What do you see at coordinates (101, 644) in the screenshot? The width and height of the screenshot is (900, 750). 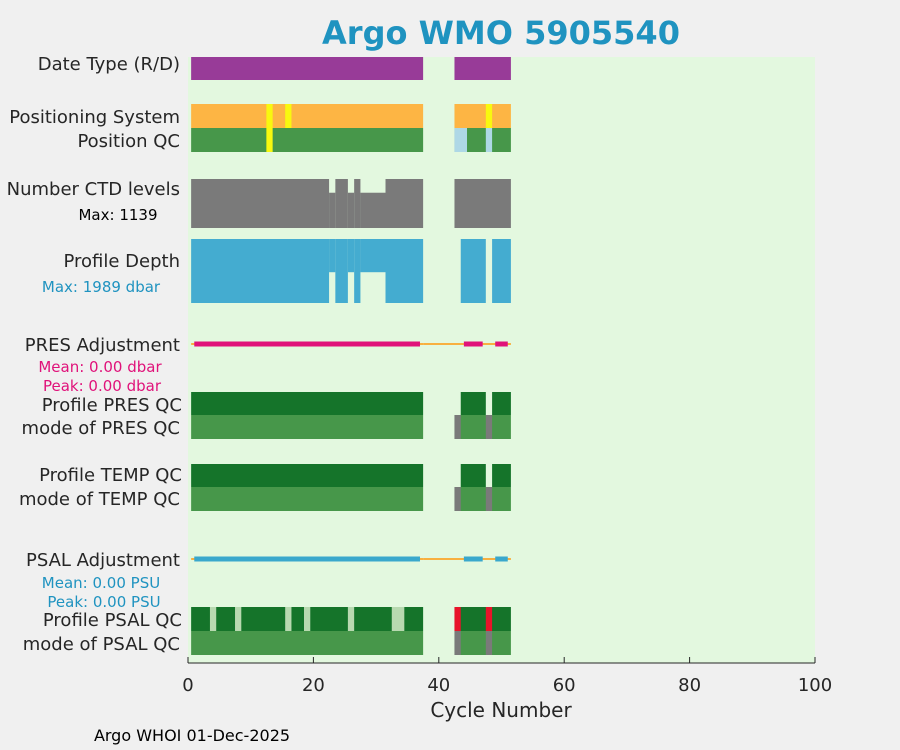 I see `label-mode-psal-qc: mode of PSAL QC` at bounding box center [101, 644].